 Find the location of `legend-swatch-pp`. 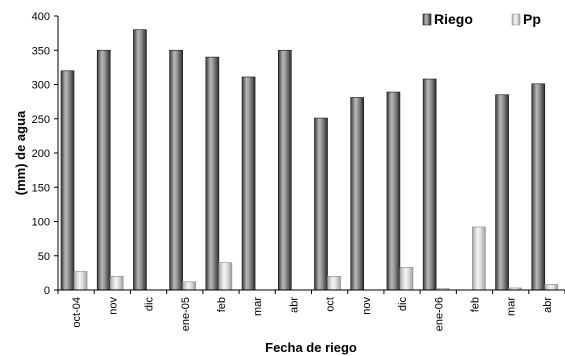

legend-swatch-pp is located at coordinates (516, 19).